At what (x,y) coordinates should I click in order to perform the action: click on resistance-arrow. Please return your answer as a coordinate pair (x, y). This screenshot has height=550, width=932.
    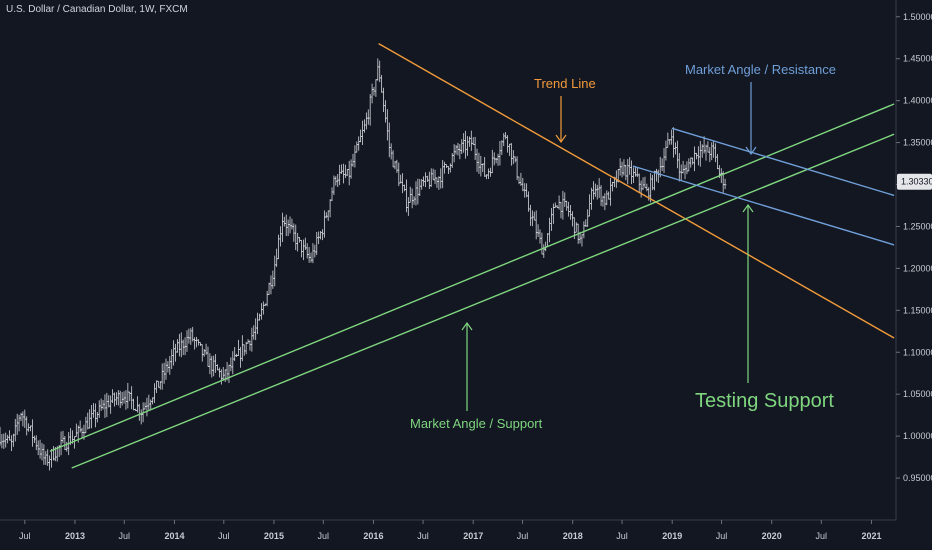
    Looking at the image, I should click on (751, 119).